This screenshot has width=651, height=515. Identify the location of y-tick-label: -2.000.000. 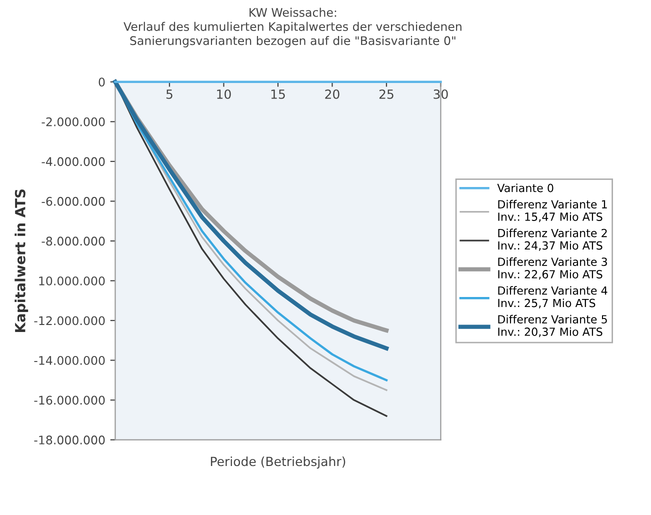
(73, 121).